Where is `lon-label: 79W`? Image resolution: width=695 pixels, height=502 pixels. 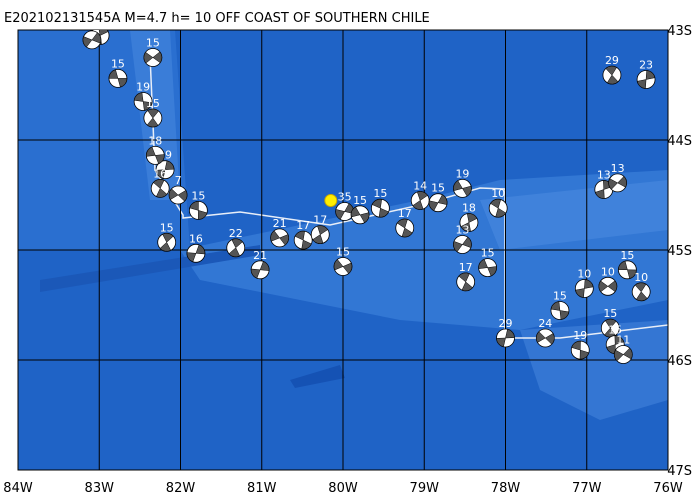
lon-label: 79W is located at coordinates (425, 488).